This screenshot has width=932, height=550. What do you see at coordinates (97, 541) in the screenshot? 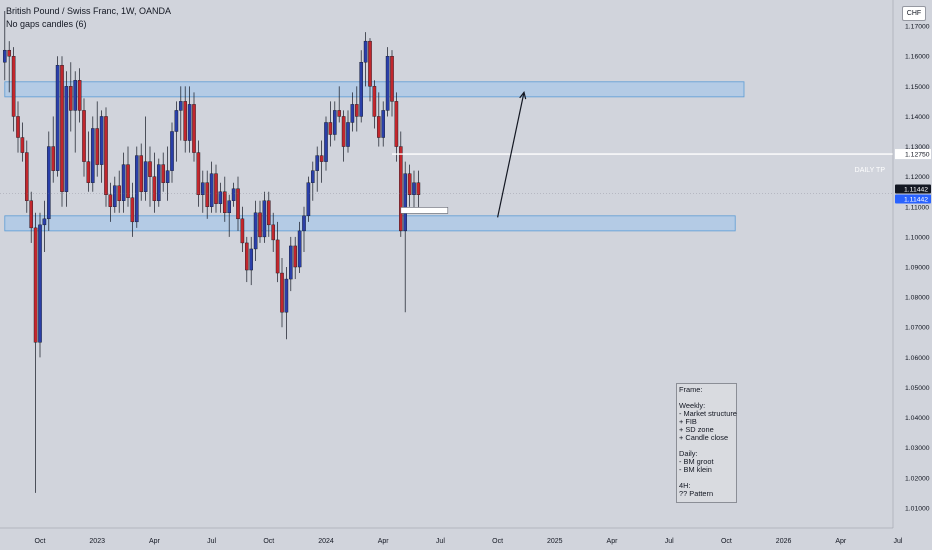
I see `x-tick-label: 2023` at bounding box center [97, 541].